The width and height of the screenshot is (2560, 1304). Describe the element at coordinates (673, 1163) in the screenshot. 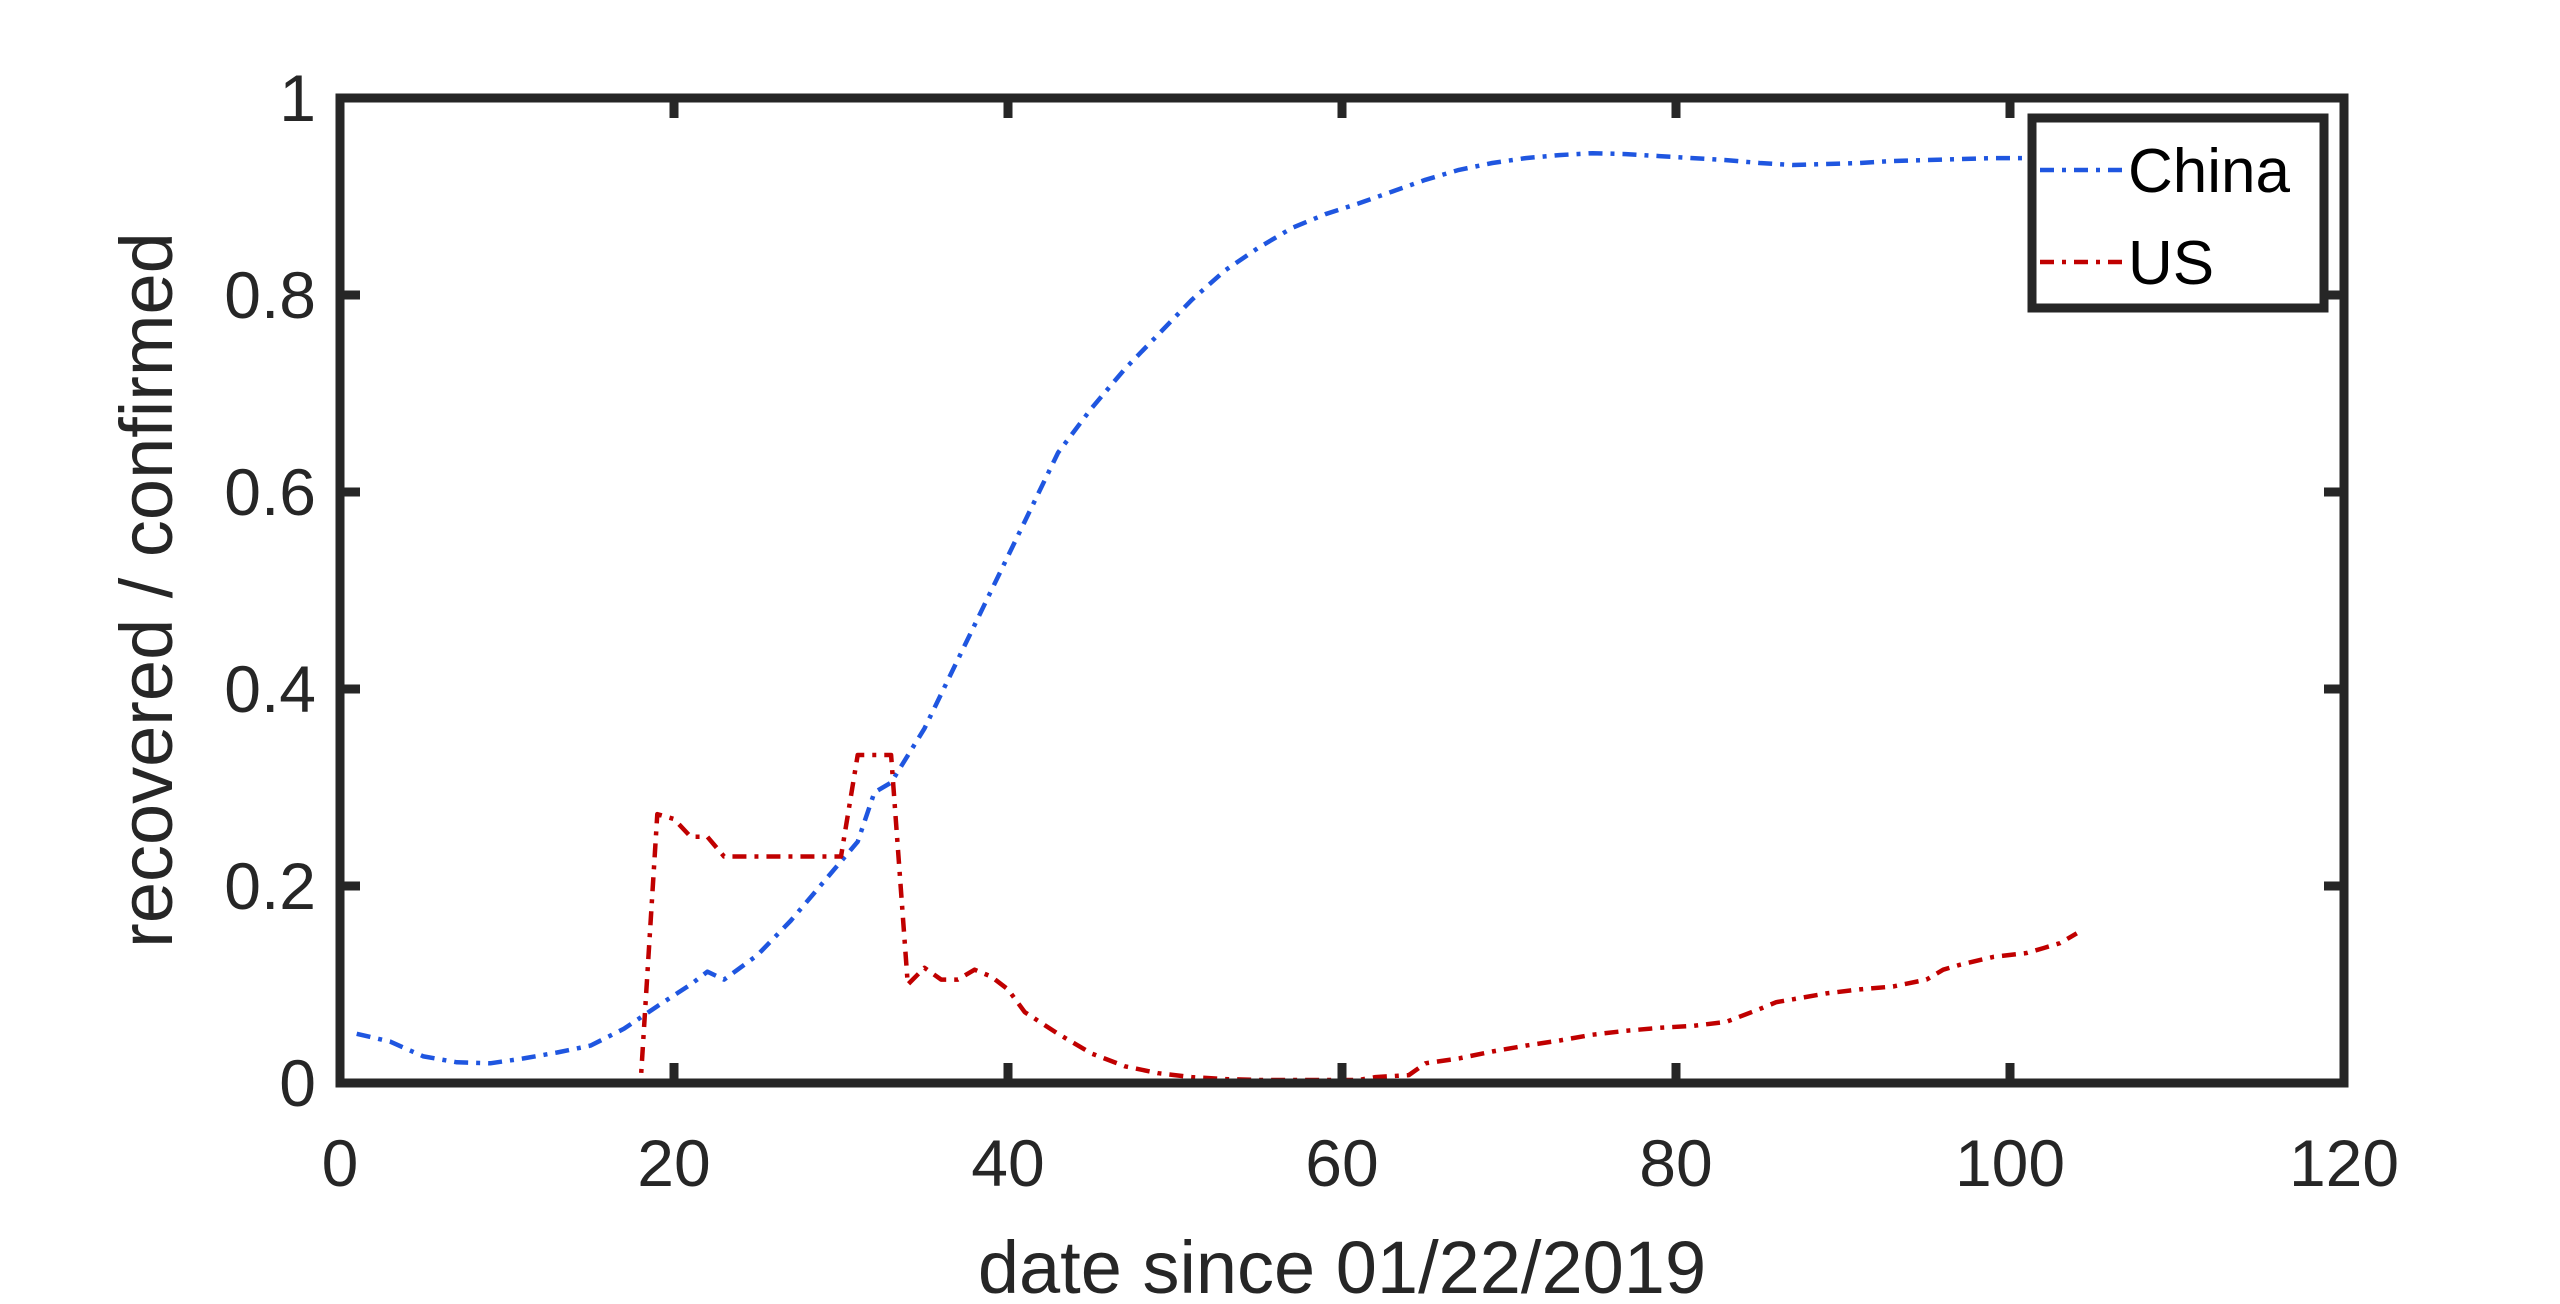

I see `x-tick-label: 20` at that location.